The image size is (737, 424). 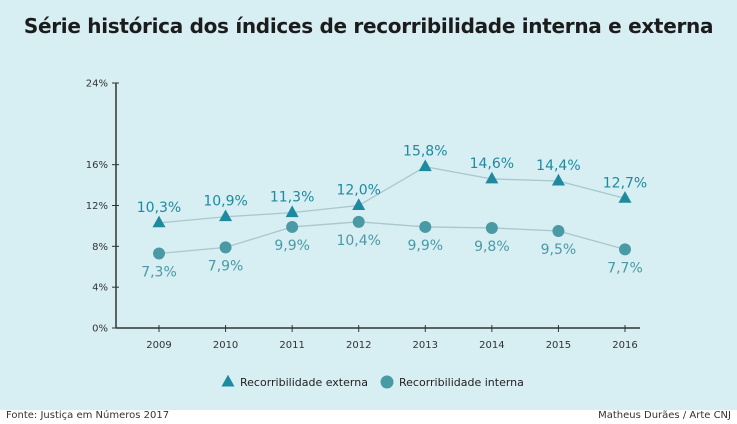 What do you see at coordinates (392, 338) in the screenshot?
I see `x-axis-ticks: 2009 2010 2011 2012 2013 2014 2015 2016` at bounding box center [392, 338].